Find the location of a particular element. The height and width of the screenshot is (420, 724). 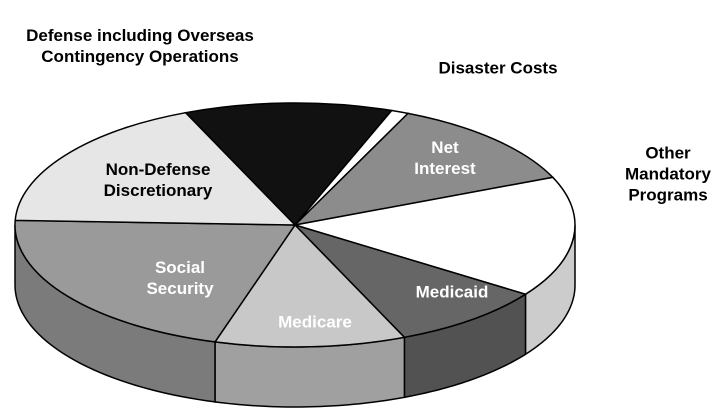

slice-label: Social Security is located at coordinates (180, 278).